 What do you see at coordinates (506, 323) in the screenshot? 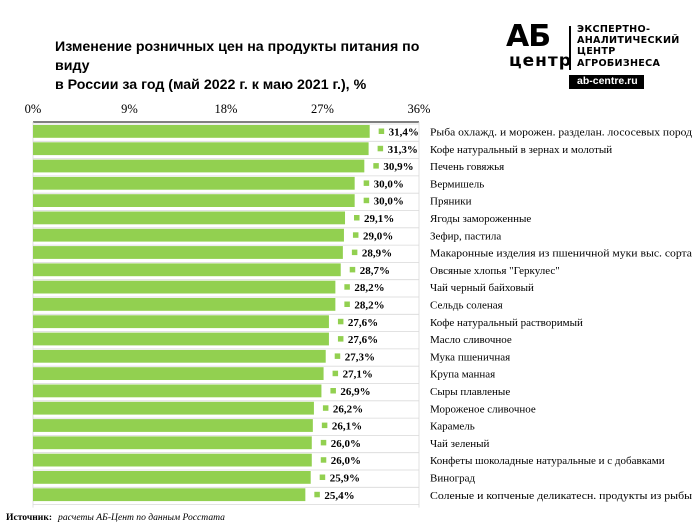
I see `category-label: Кофе натуральный растворимый` at bounding box center [506, 323].